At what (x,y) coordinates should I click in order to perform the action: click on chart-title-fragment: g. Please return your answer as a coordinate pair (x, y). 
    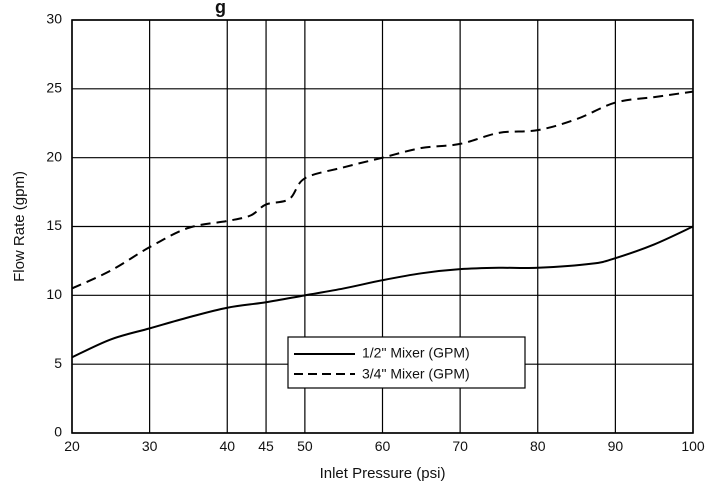
    Looking at the image, I should click on (220, 8).